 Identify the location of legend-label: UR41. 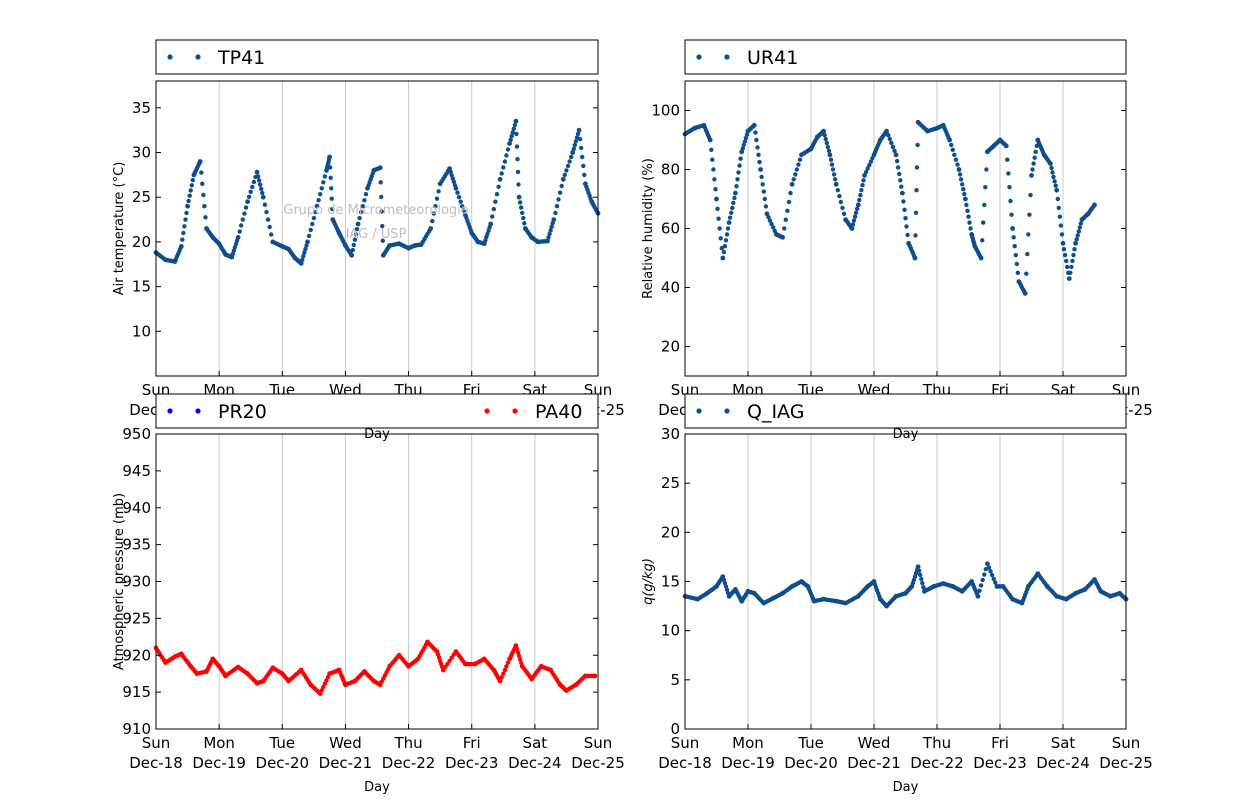
(772, 58).